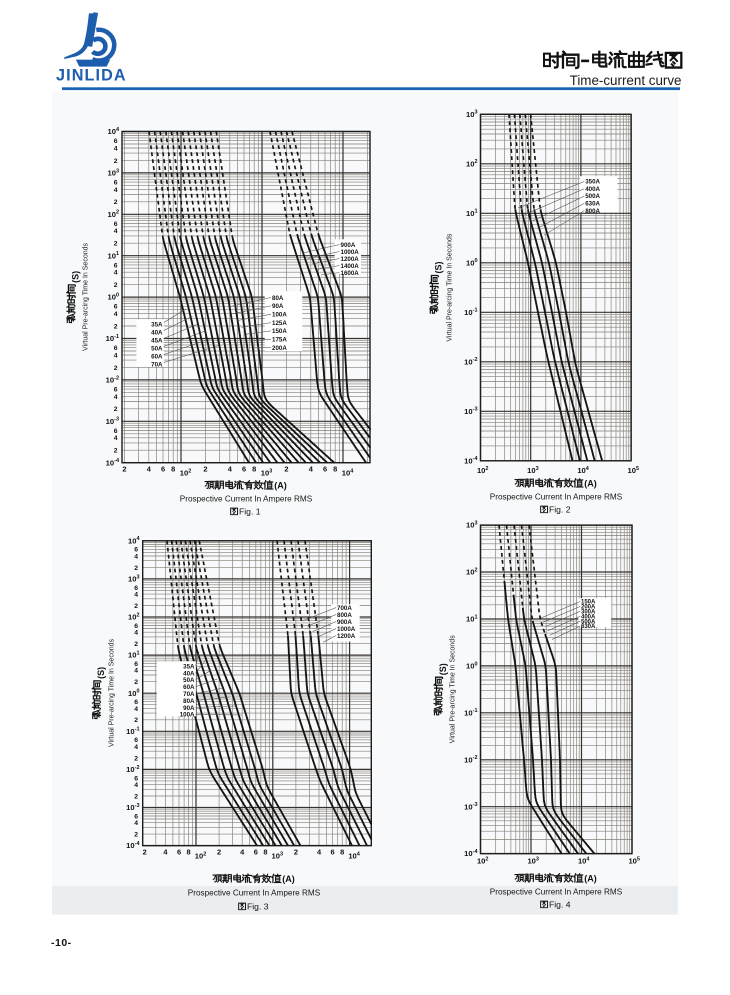  What do you see at coordinates (560, 510) in the screenshot?
I see `svg-text: Fig. 2` at bounding box center [560, 510].